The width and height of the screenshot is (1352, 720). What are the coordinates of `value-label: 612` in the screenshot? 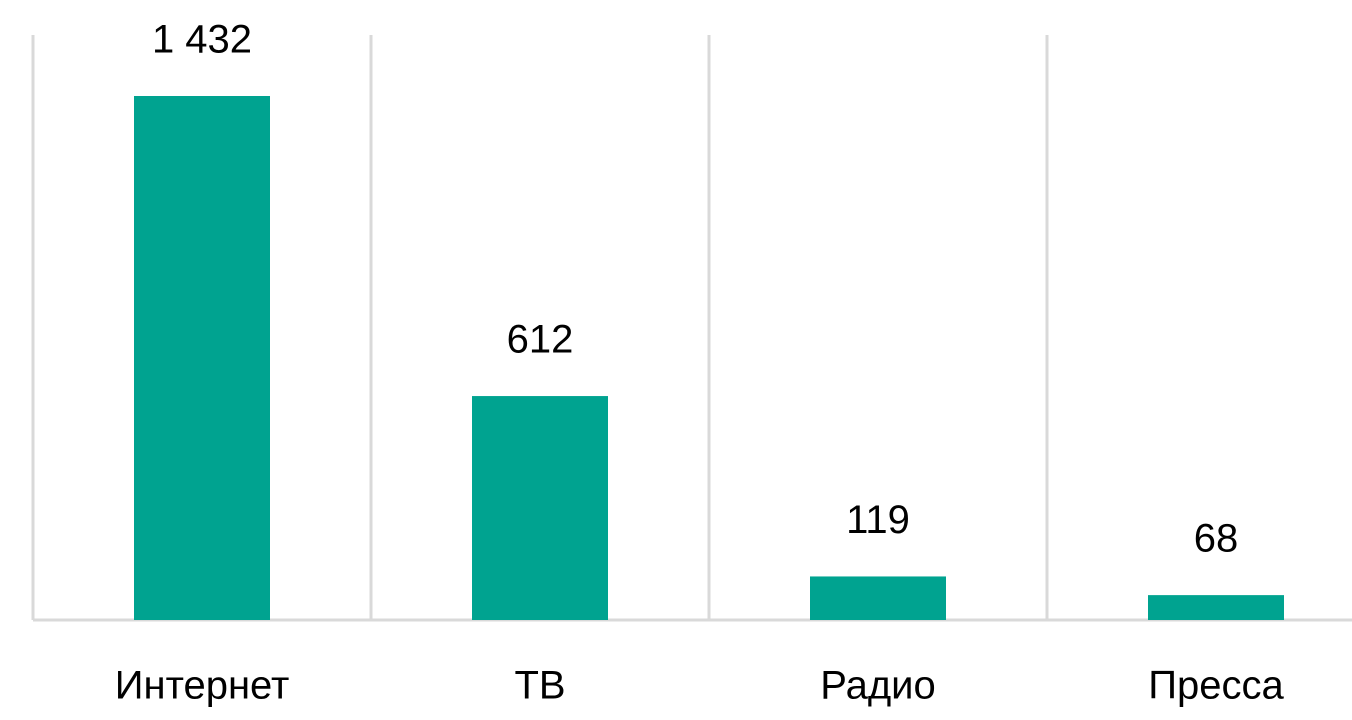 It's located at (540, 340).